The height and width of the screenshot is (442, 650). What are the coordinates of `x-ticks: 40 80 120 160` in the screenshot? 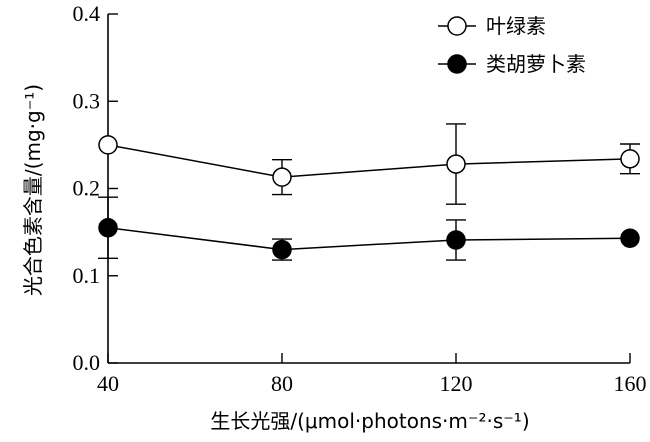 It's located at (372, 374).